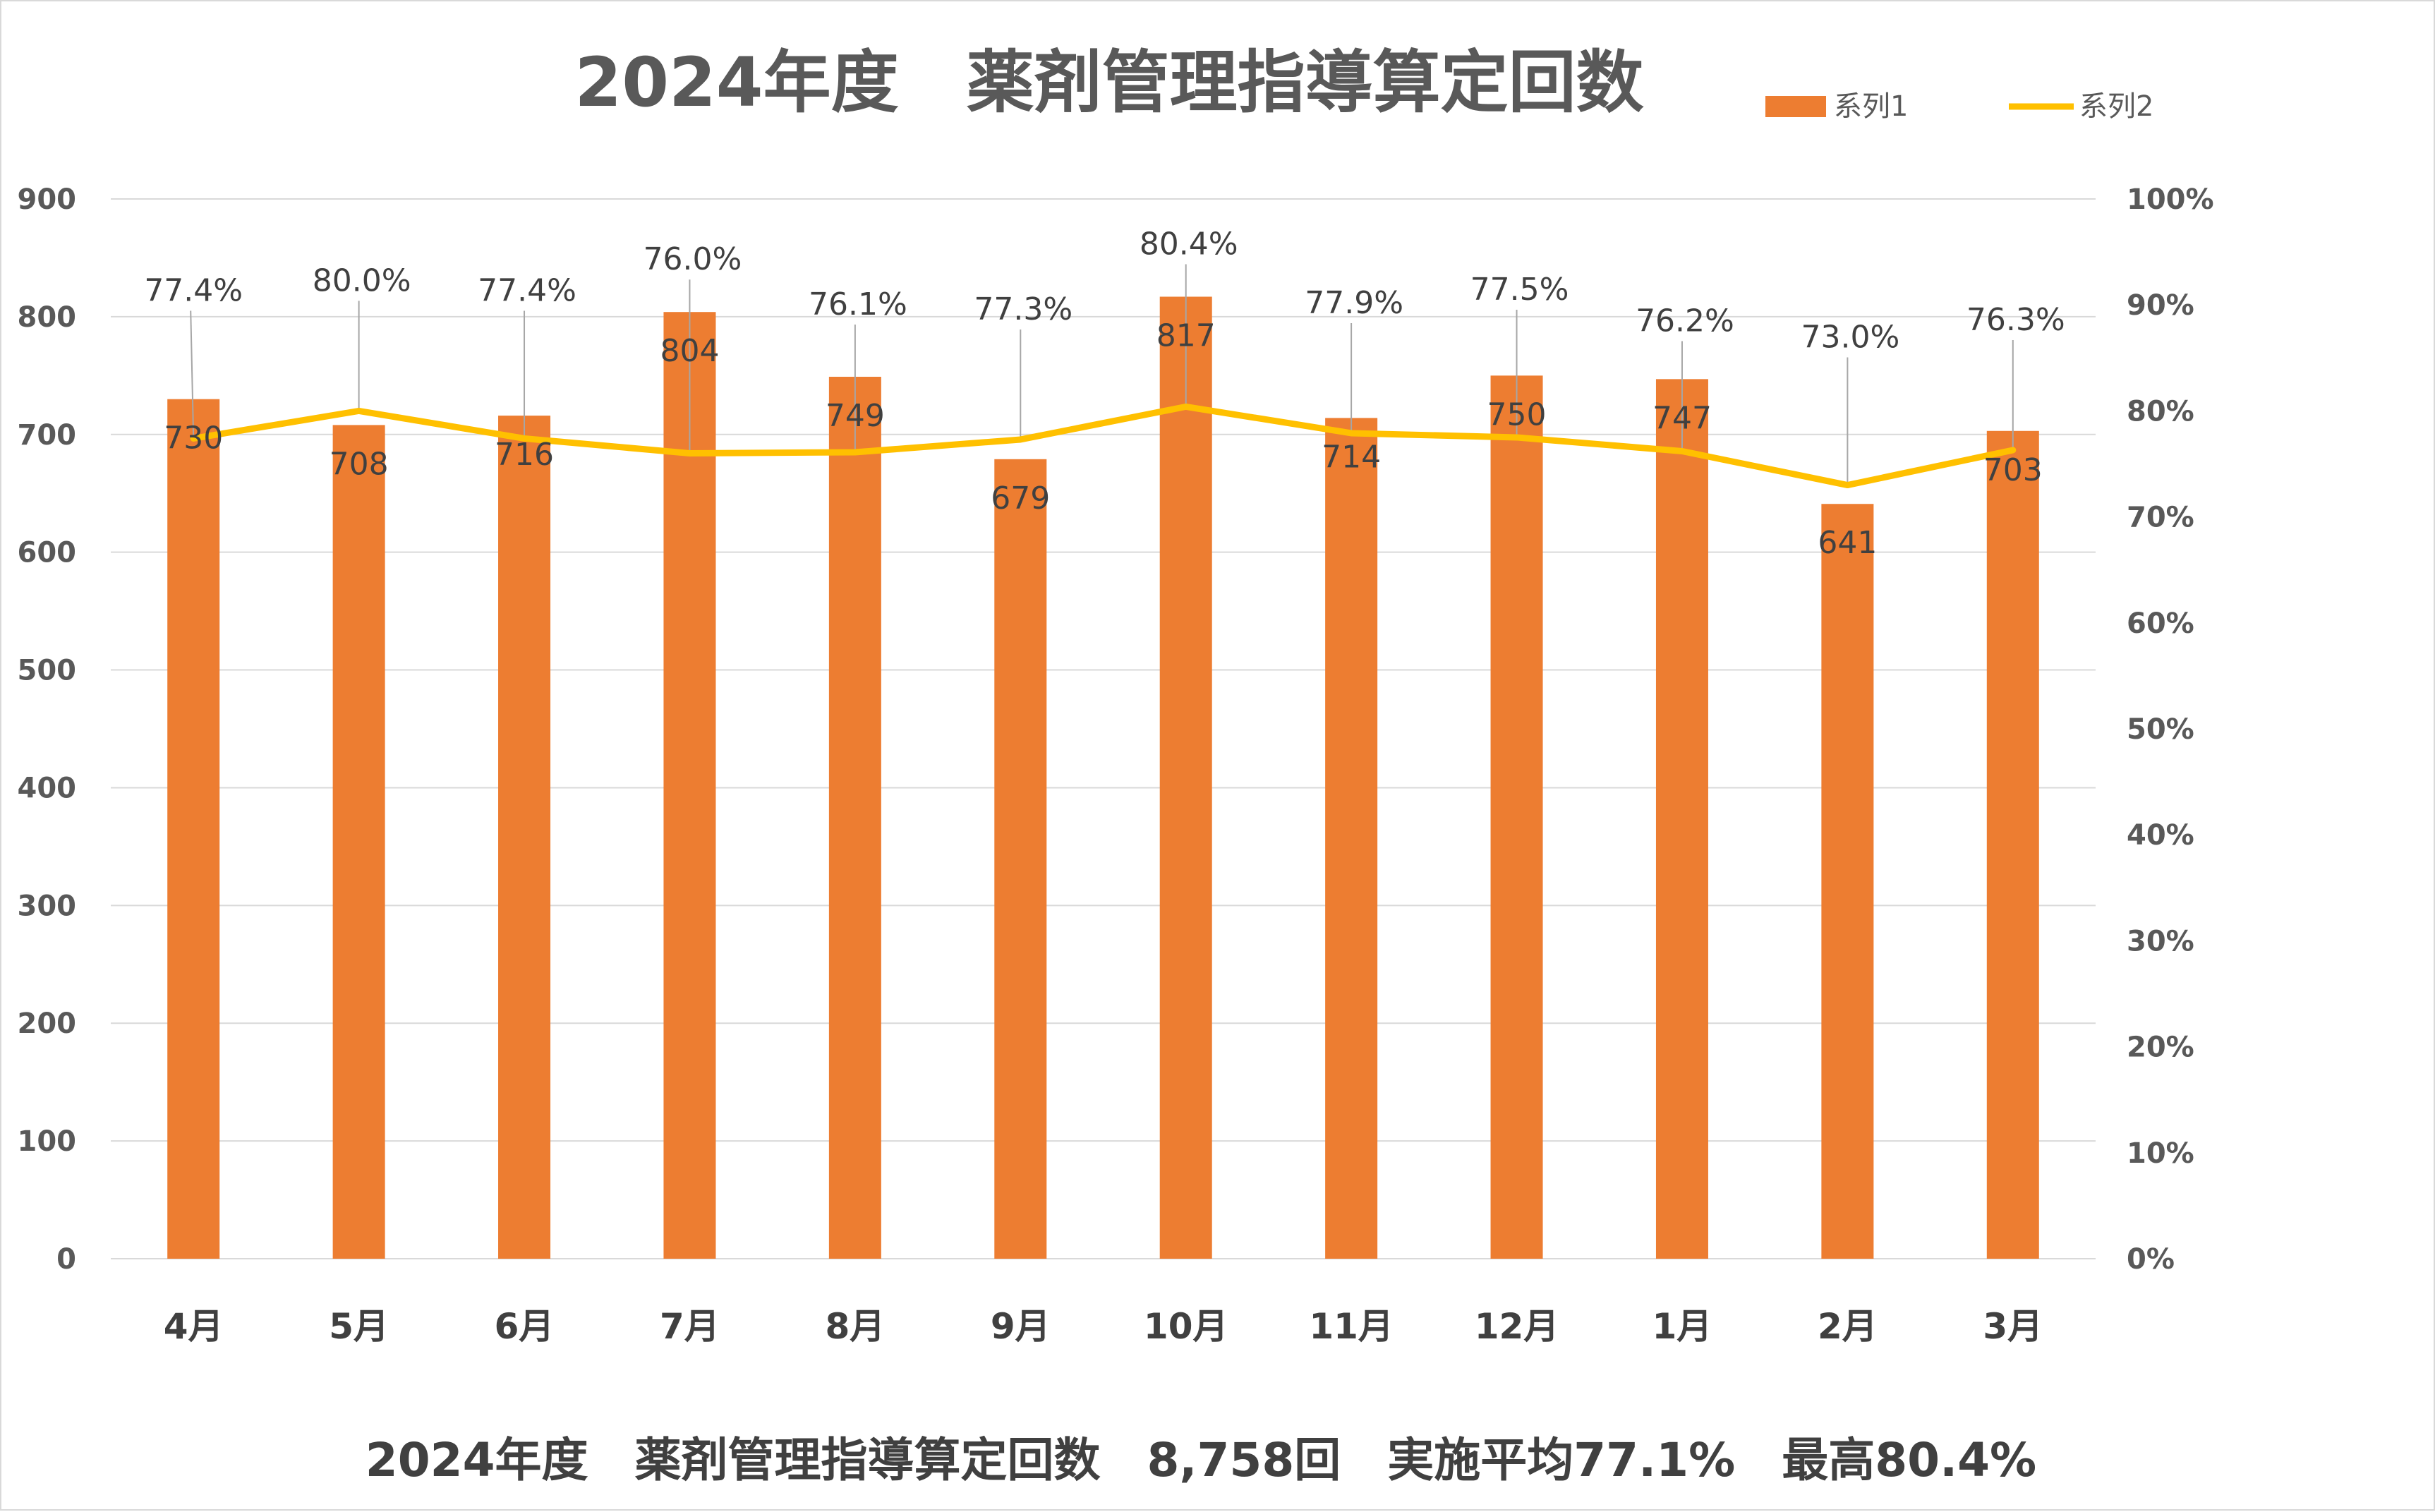 This screenshot has height=1512, width=2435. I want to click on bar-data-label: 817, so click(1186, 336).